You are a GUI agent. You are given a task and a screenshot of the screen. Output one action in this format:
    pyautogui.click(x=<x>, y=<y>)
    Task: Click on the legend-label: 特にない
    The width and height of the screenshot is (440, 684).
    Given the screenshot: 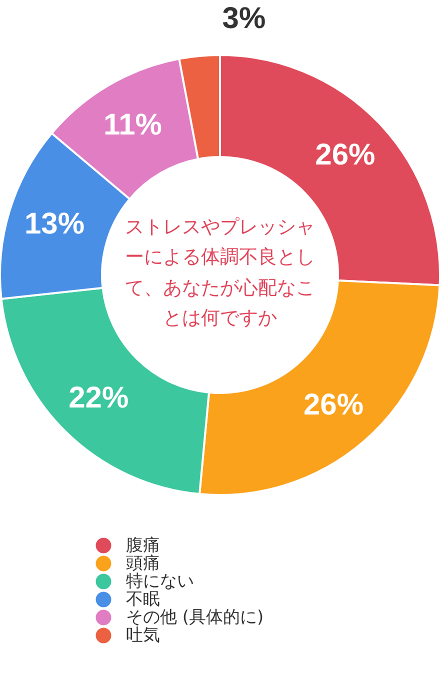 What is the action you would take?
    pyautogui.click(x=160, y=582)
    